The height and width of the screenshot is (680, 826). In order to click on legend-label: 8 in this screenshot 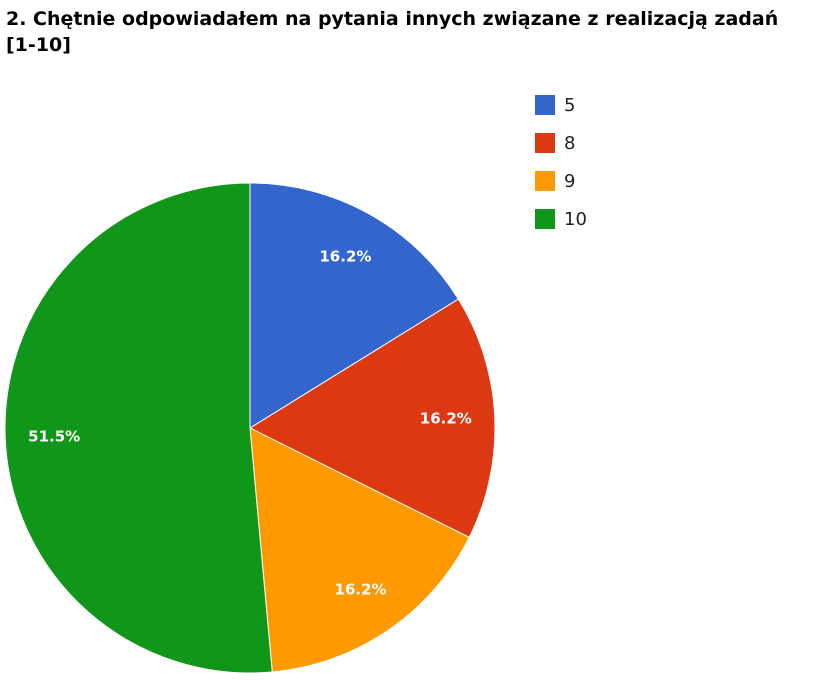, I will do `click(569, 143)`.